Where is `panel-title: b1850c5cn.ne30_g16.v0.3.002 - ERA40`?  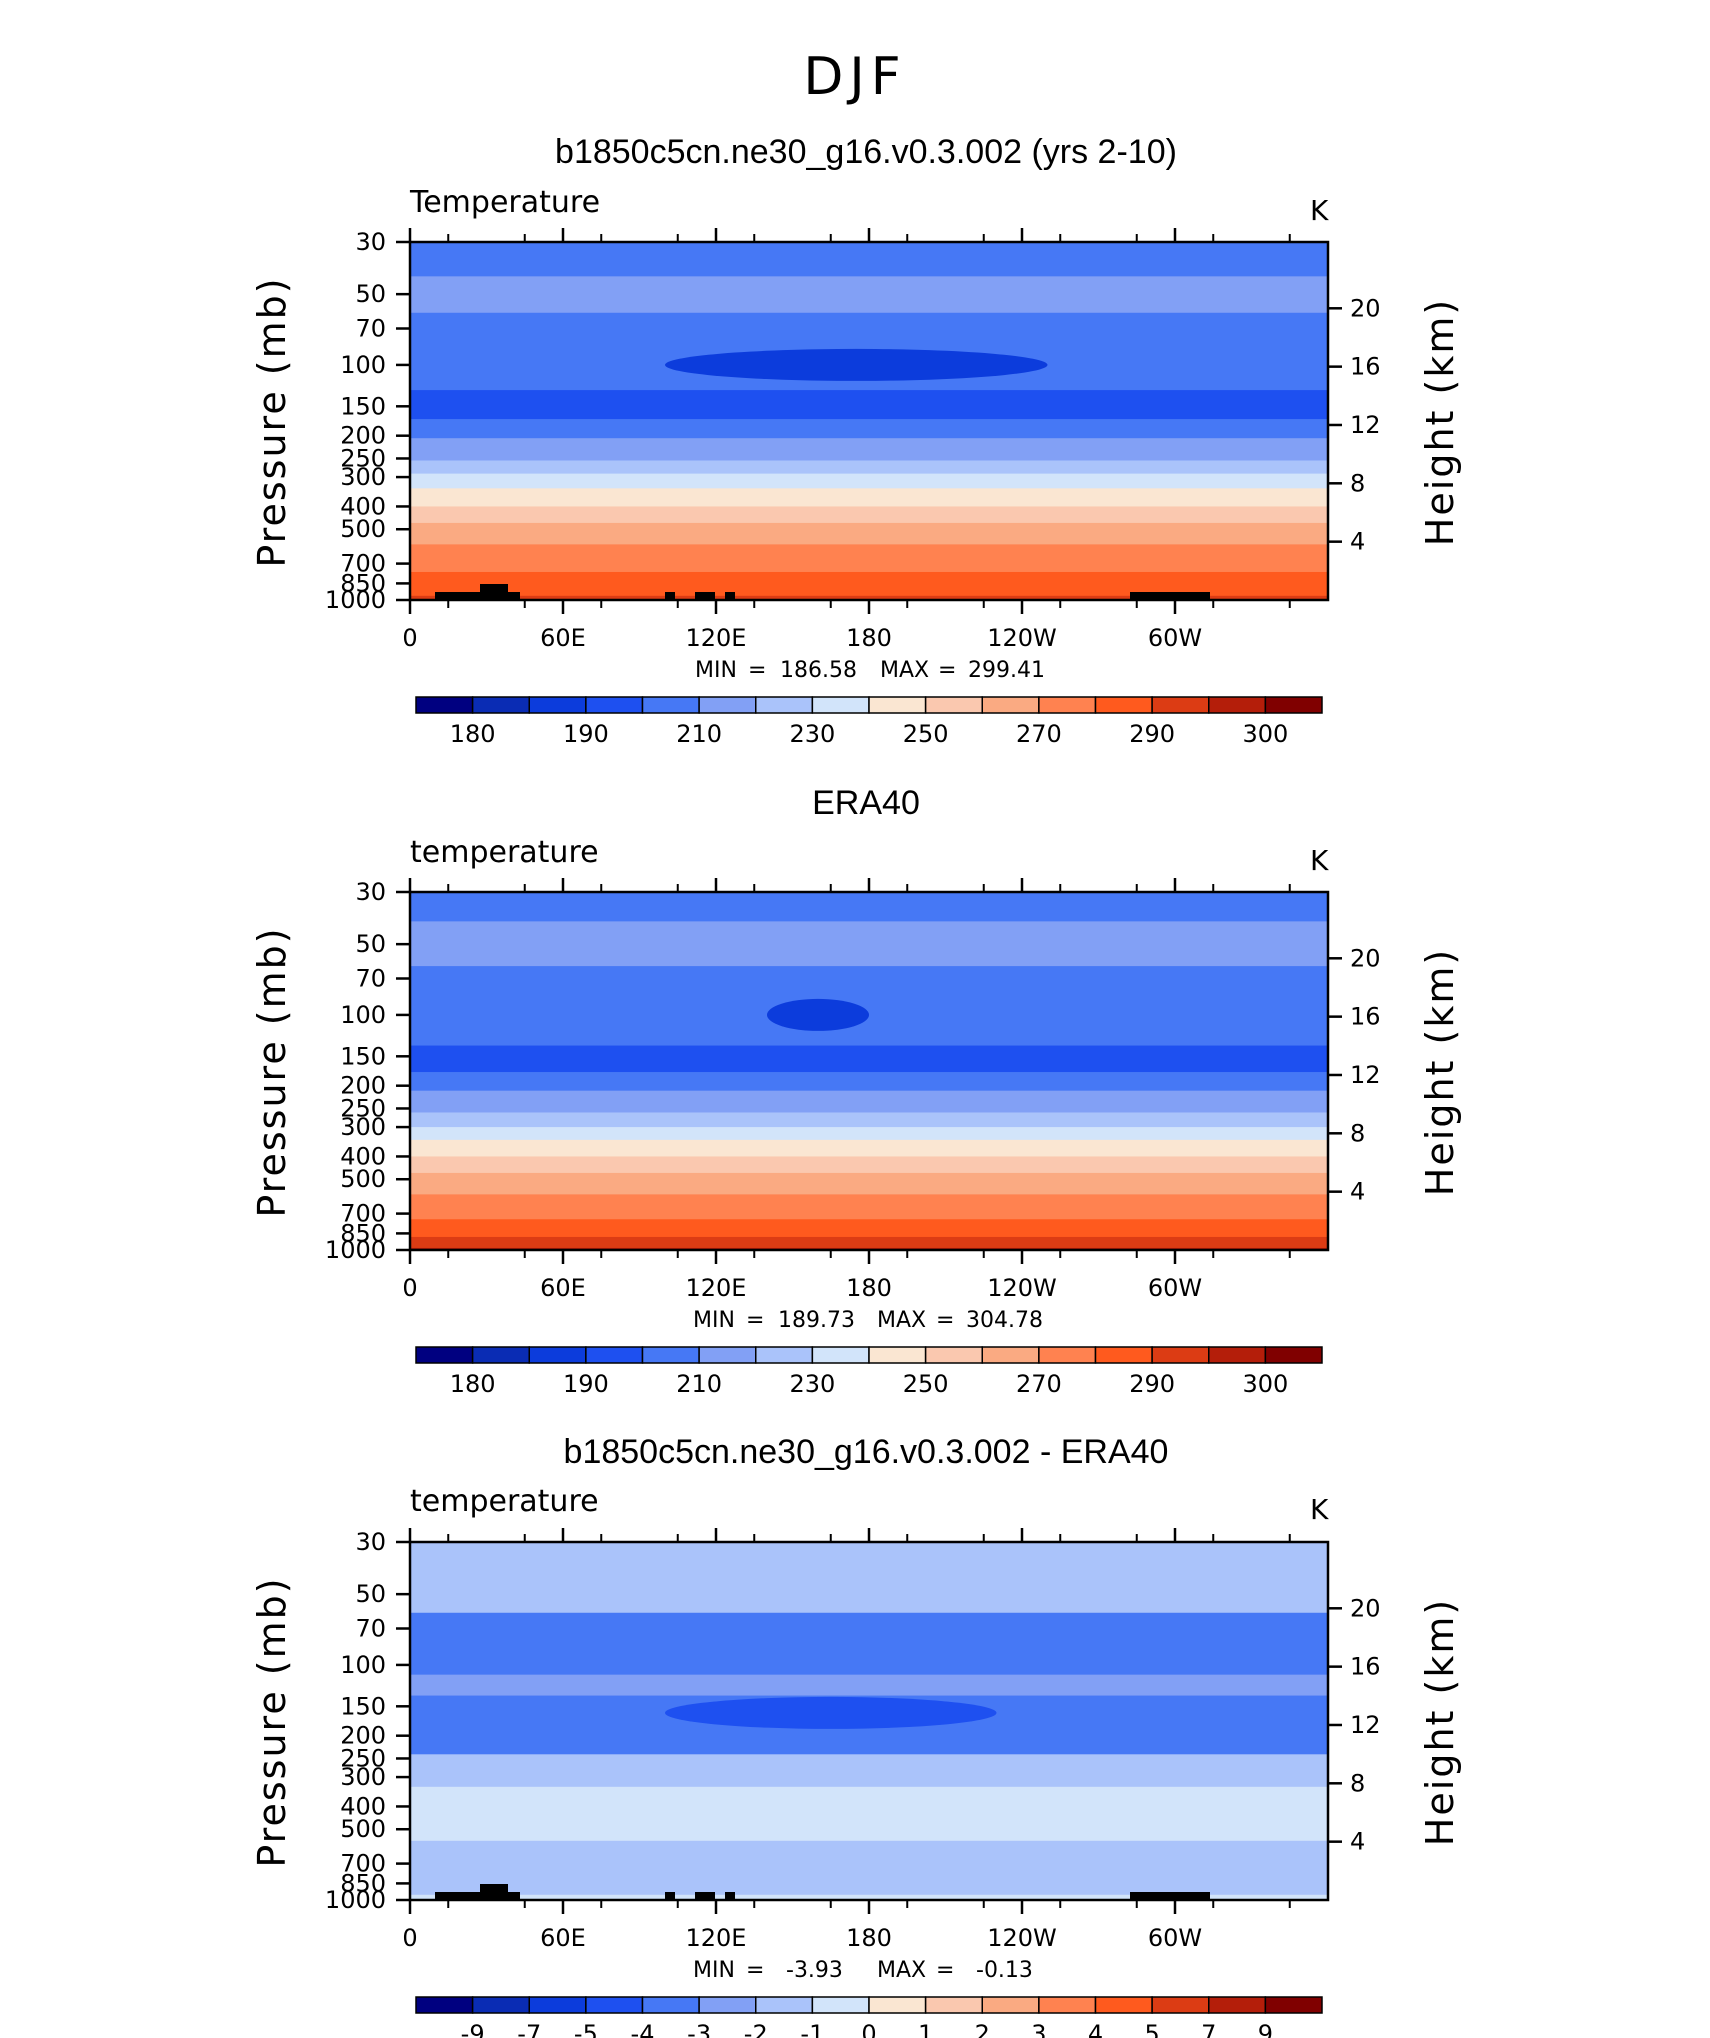 panel-title: b1850c5cn.ne30_g16.v0.3.002 - ERA40 is located at coordinates (866, 1452).